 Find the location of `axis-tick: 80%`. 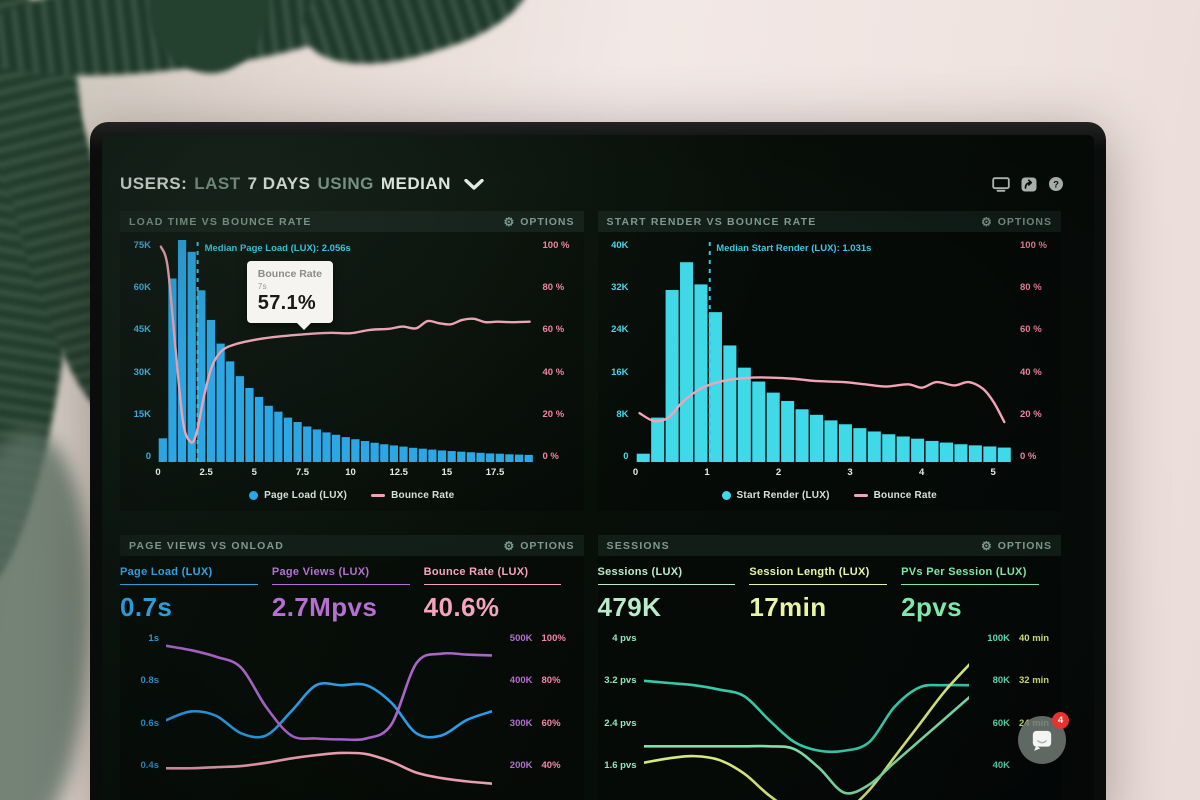

axis-tick: 80% is located at coordinates (551, 681).